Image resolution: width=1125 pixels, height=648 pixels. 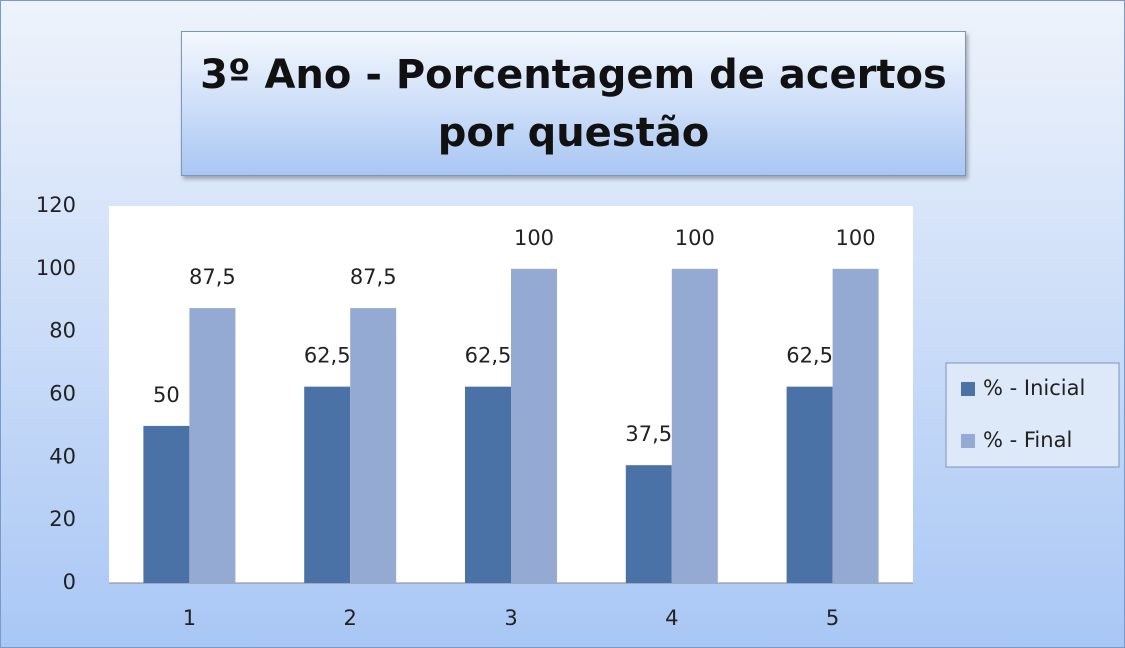 What do you see at coordinates (56, 268) in the screenshot?
I see `y-tick-label: 100` at bounding box center [56, 268].